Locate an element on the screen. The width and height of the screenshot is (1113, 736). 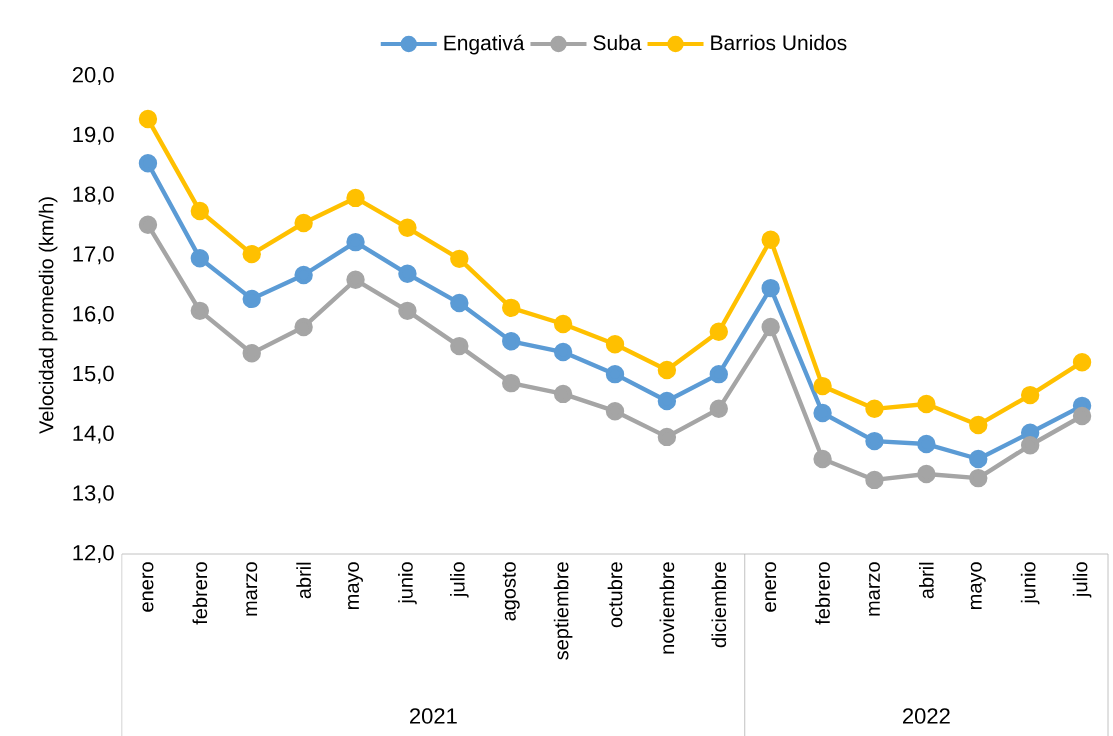
x-tick-label: octubre is located at coordinates (615, 595).